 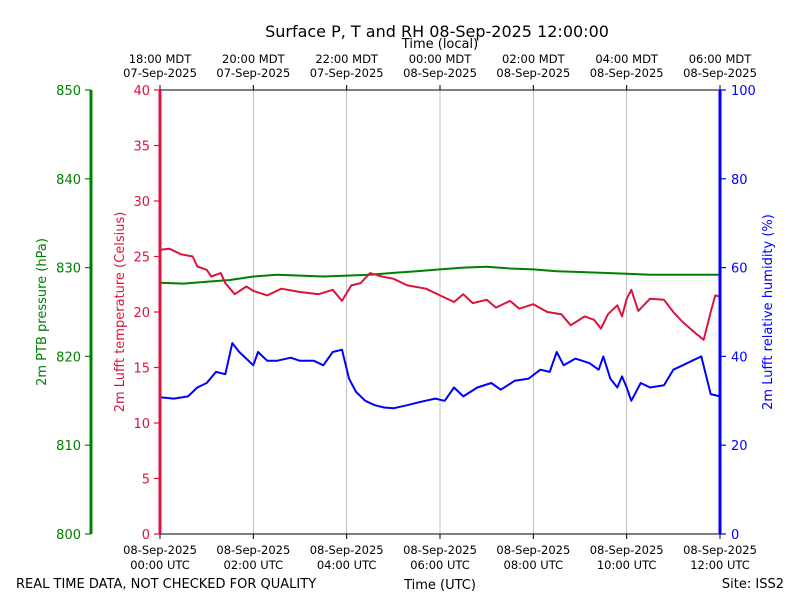 What do you see at coordinates (534, 59) in the screenshot?
I see `x-tick-label-local-time: 02:00 MDT` at bounding box center [534, 59].